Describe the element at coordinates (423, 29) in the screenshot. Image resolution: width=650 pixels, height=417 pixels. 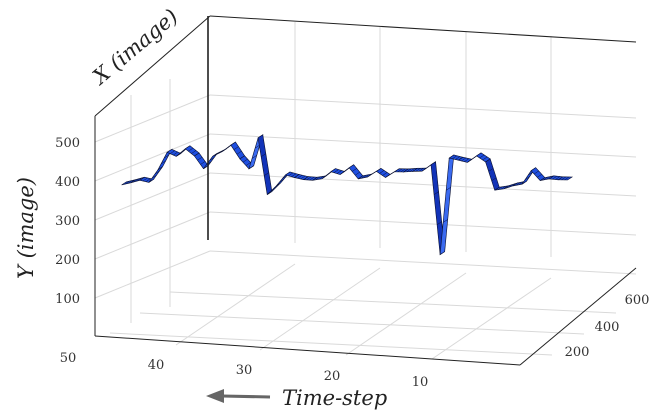
I see `box-back-top` at that location.